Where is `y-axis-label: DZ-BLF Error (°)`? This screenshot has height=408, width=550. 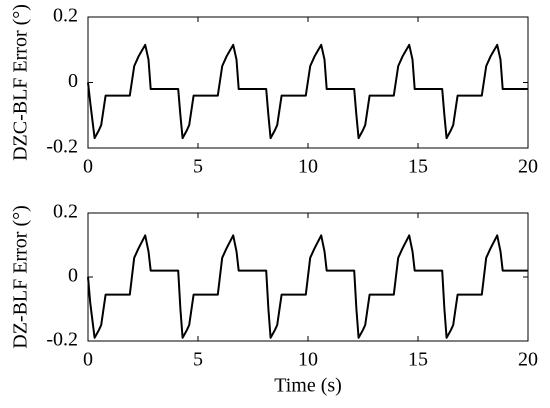 y-axis-label: DZ-BLF Error (°) is located at coordinates (21, 277).